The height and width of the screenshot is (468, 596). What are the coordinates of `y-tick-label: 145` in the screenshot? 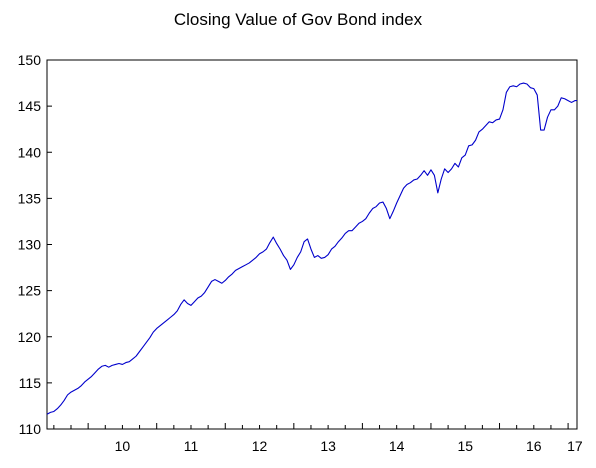 It's located at (30, 106).